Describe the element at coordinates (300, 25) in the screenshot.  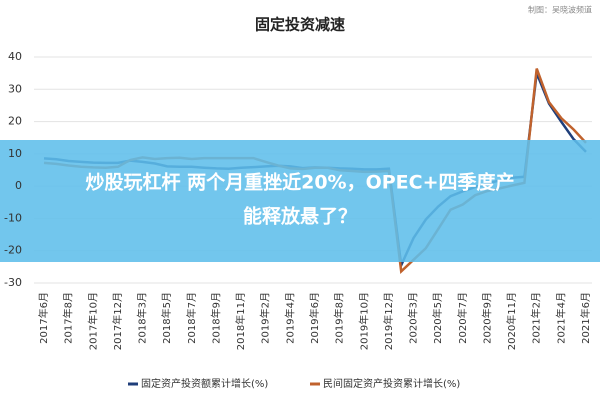
I see `chart-title: 固定投资减速` at that location.